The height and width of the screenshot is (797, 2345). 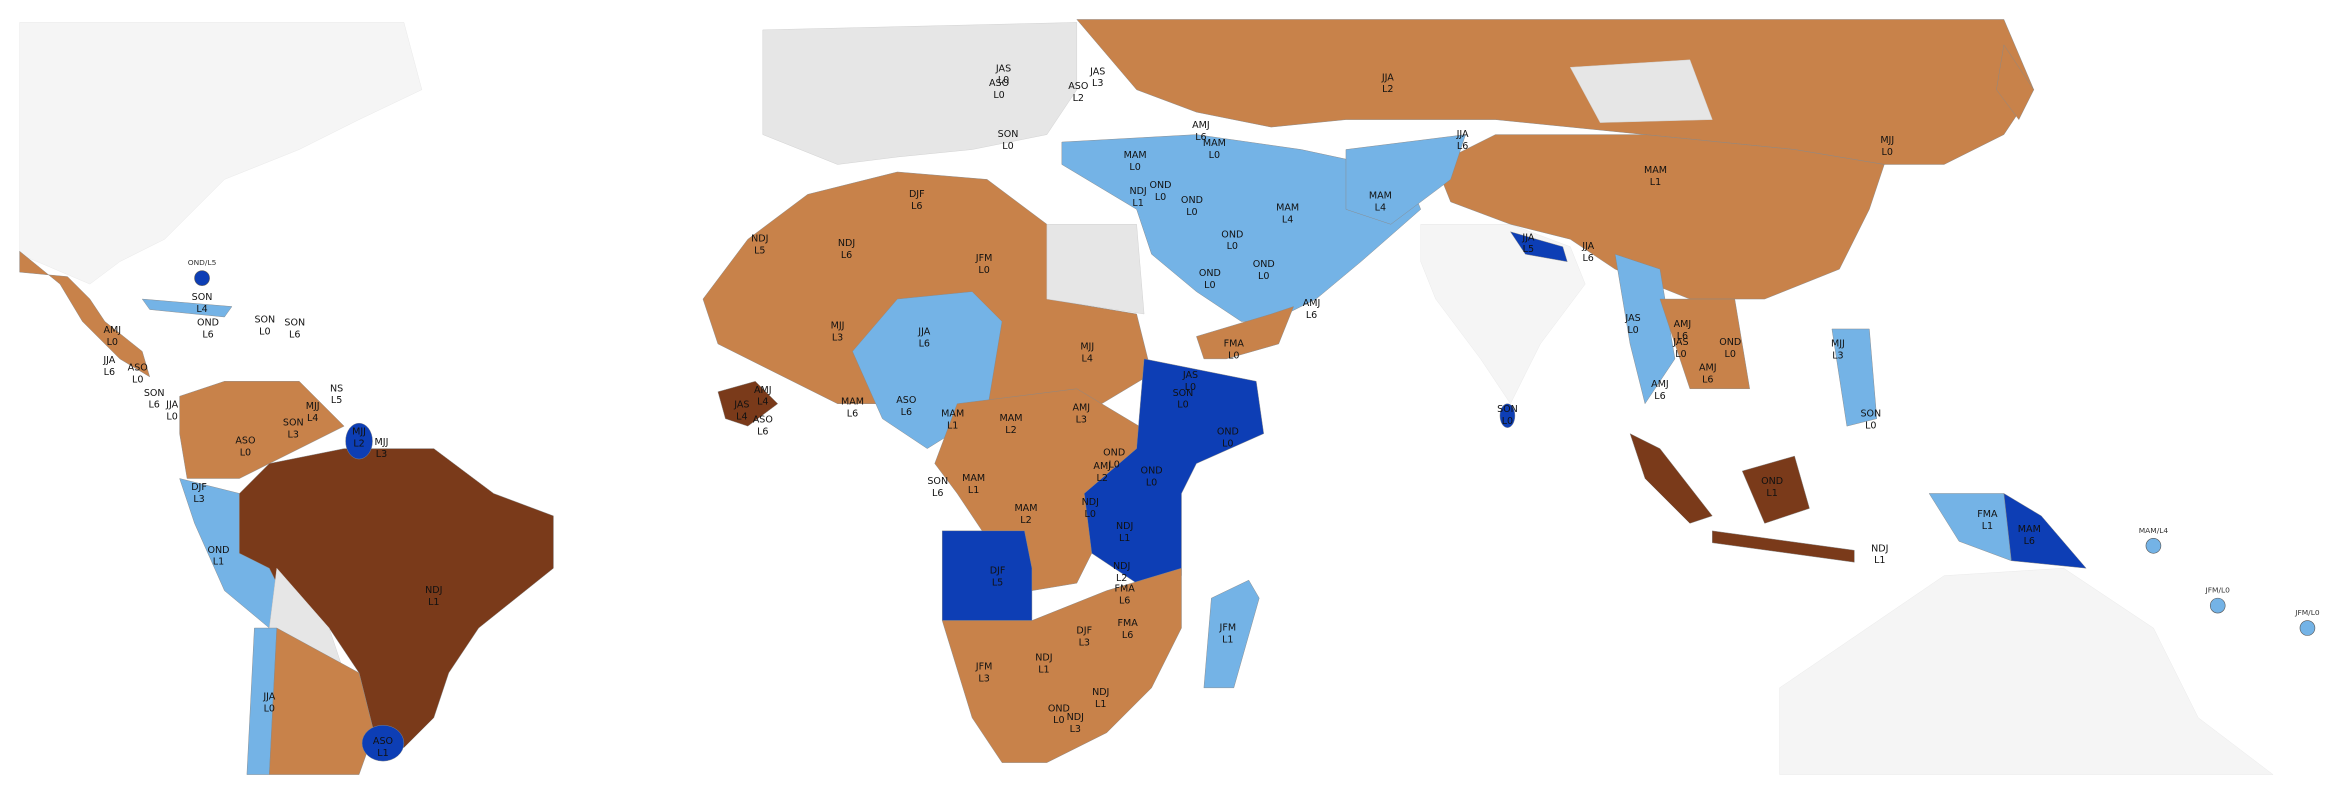 I want to click on thailand, so click(x=1704, y=344).